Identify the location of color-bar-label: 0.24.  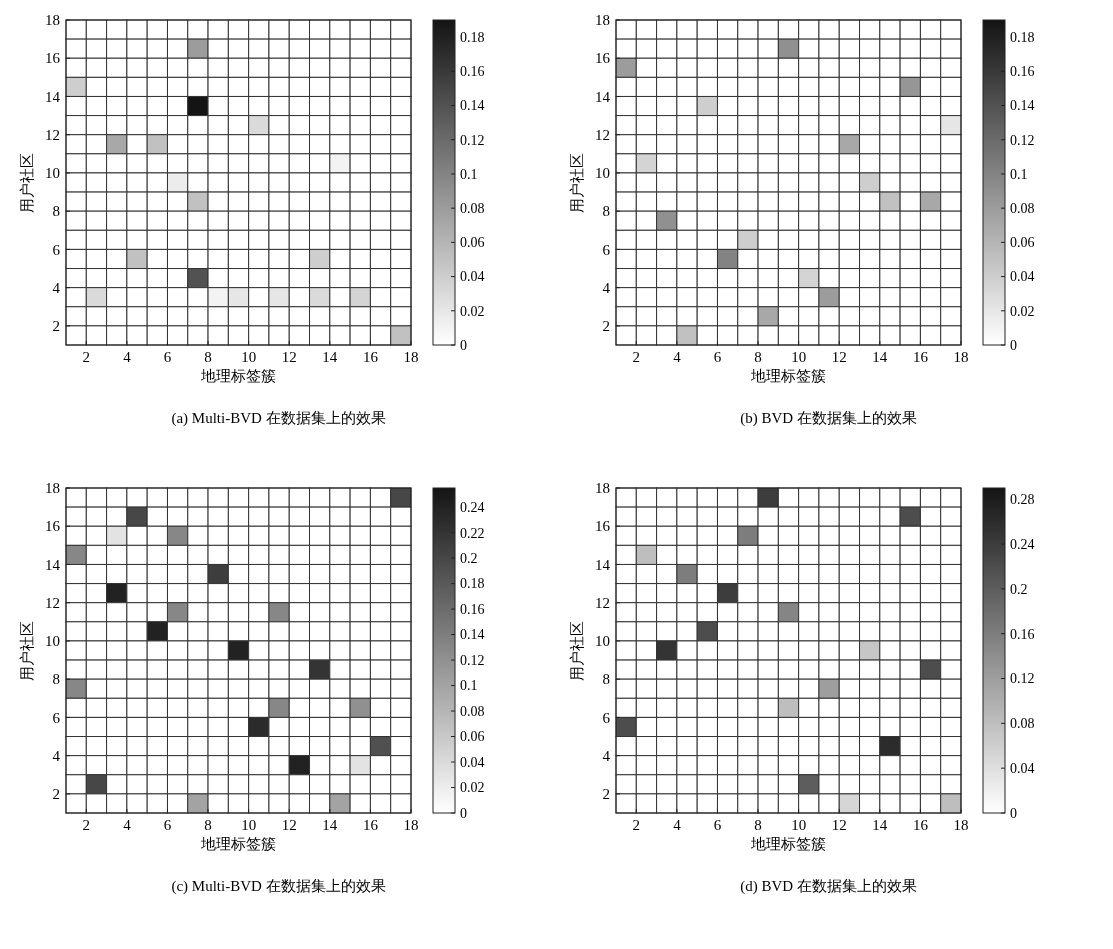
(1022, 544).